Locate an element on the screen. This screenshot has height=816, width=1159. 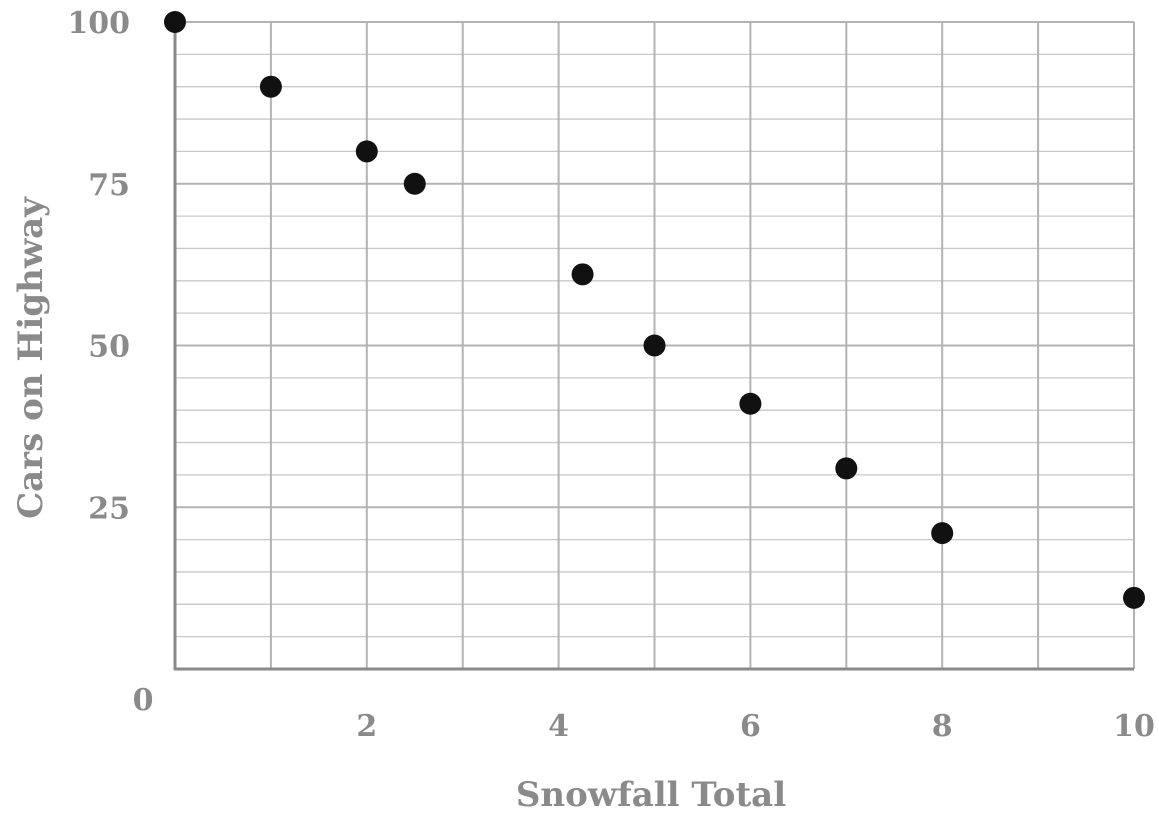
x-tick-label: 10 is located at coordinates (1134, 726).